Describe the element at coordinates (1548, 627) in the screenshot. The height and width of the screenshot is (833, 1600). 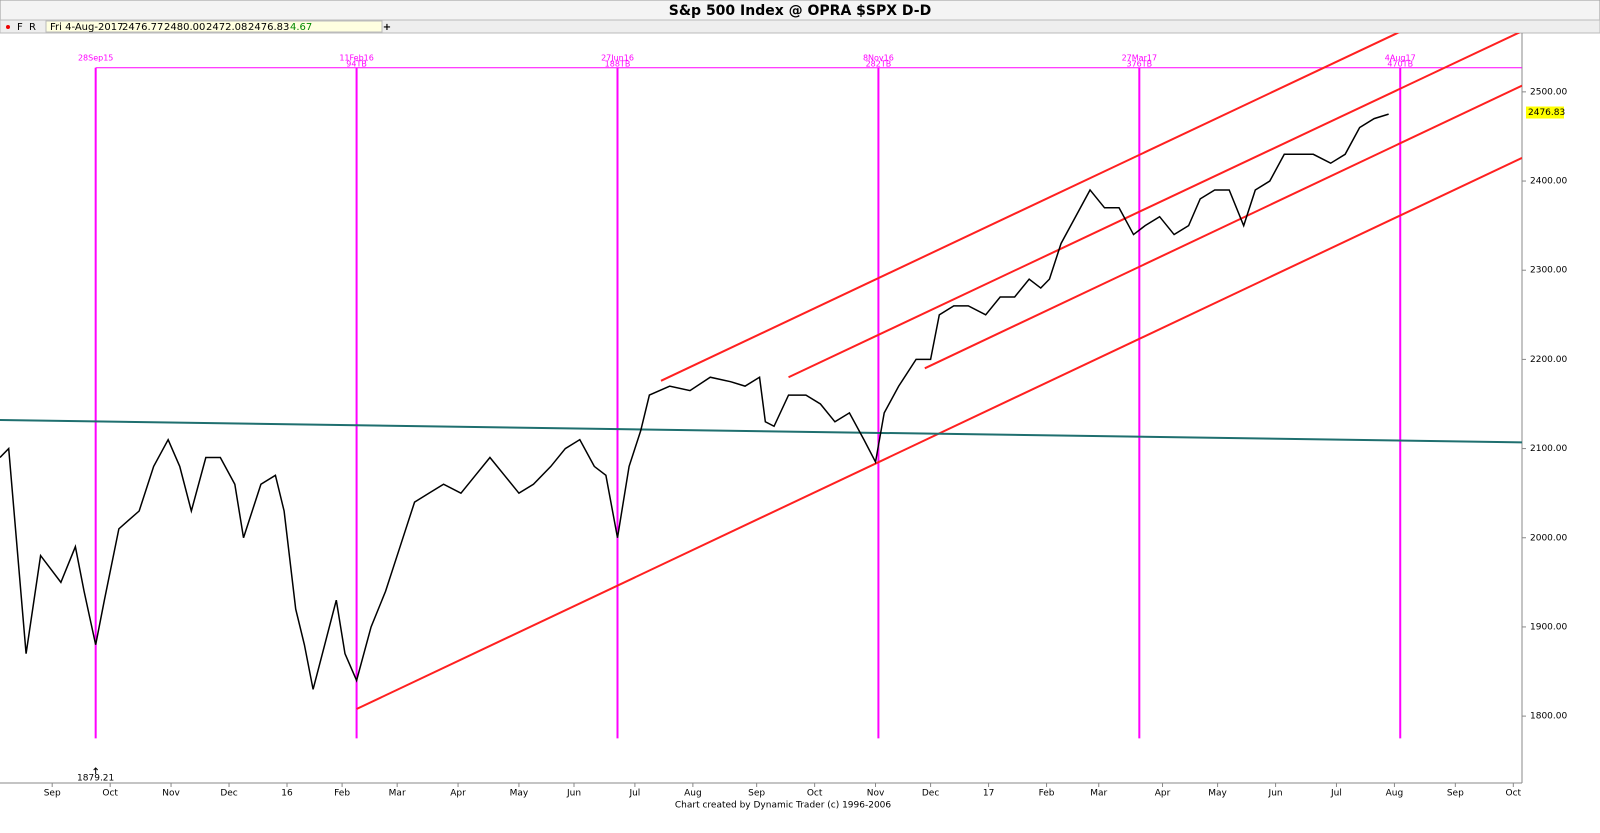
I see `y-tick-label: 1900.00` at that location.